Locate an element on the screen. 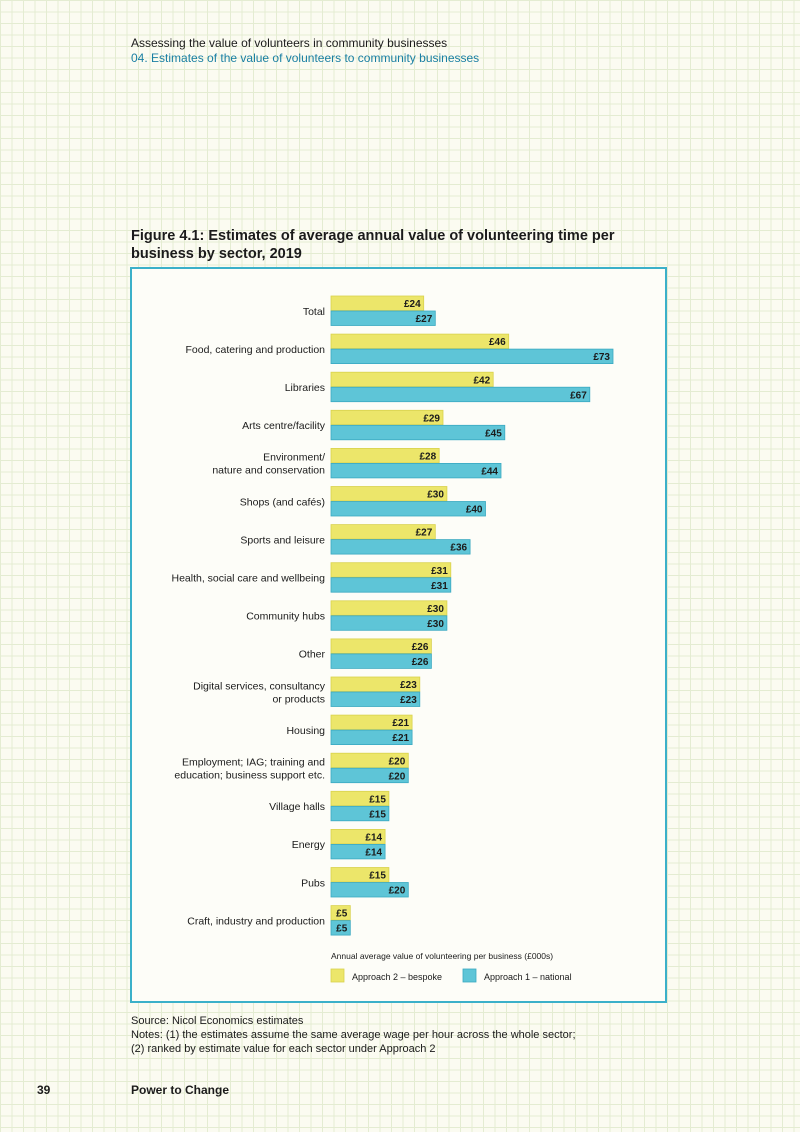 The width and height of the screenshot is (800, 1132). data-label: £36 is located at coordinates (458, 548).